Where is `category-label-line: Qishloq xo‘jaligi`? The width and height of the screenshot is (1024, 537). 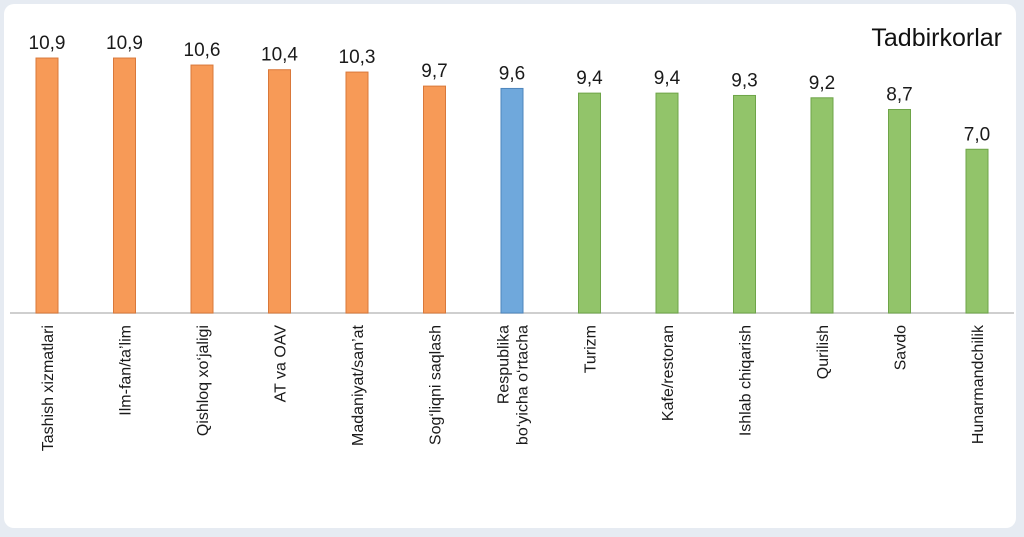
category-label-line: Qishloq xo‘jaligi is located at coordinates (203, 380).